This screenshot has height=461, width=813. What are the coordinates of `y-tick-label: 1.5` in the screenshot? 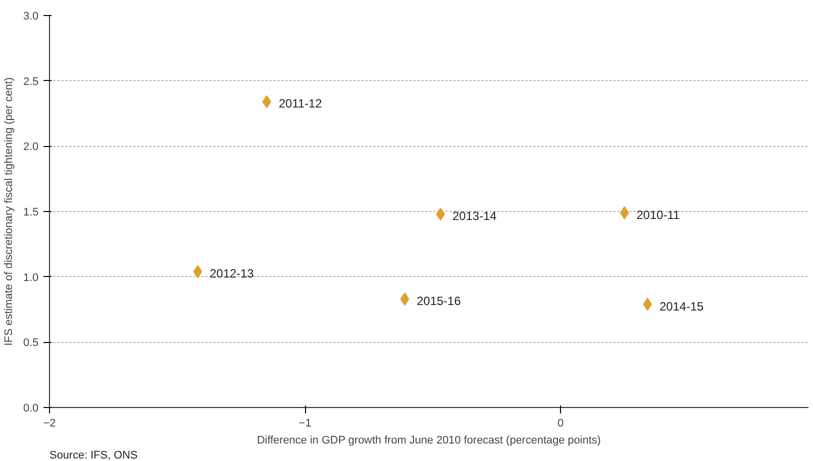 It's located at (31, 212).